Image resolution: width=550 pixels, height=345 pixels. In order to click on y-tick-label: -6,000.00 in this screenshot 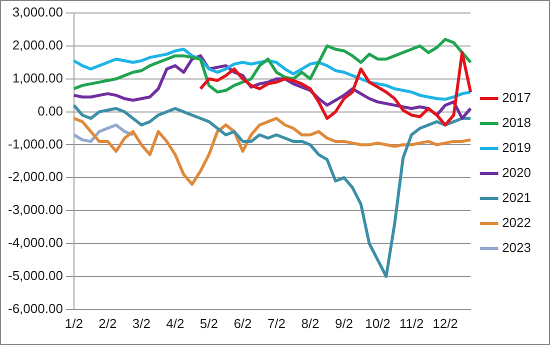, I will do `click(35, 308)`.